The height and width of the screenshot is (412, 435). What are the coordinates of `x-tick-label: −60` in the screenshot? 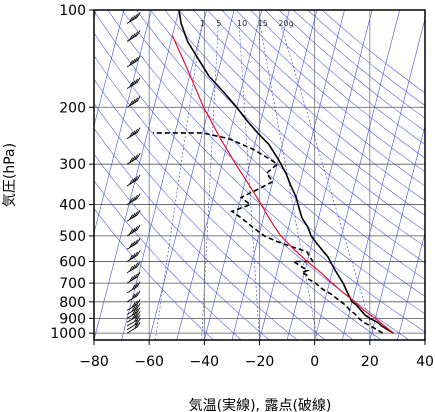 It's located at (149, 362).